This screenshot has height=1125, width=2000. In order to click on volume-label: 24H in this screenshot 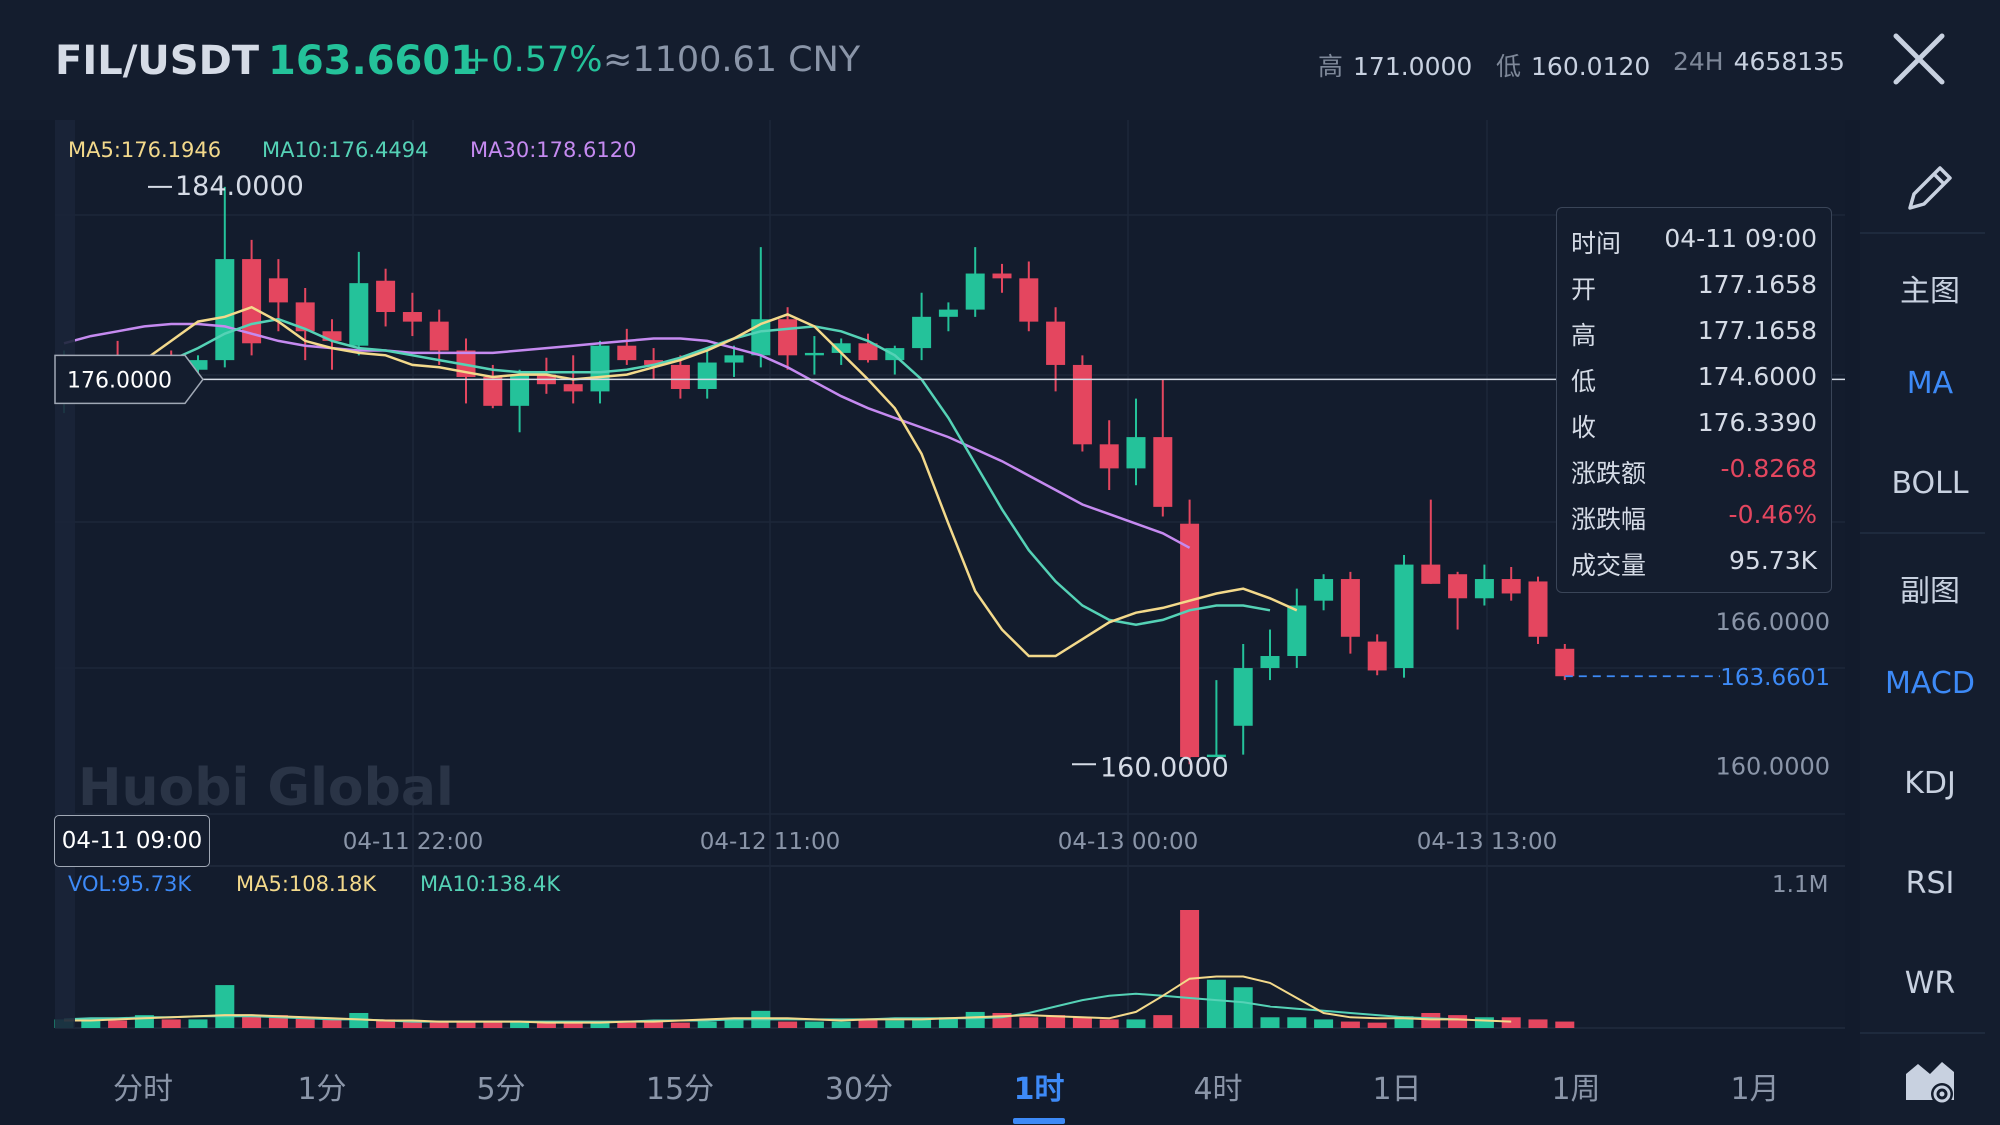, I will do `click(1698, 61)`.